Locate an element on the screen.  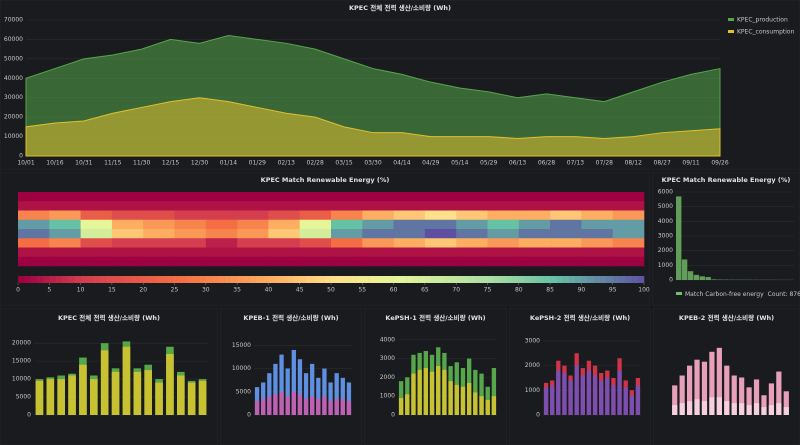
y-tick-label: 60000 is located at coordinates (13, 39).